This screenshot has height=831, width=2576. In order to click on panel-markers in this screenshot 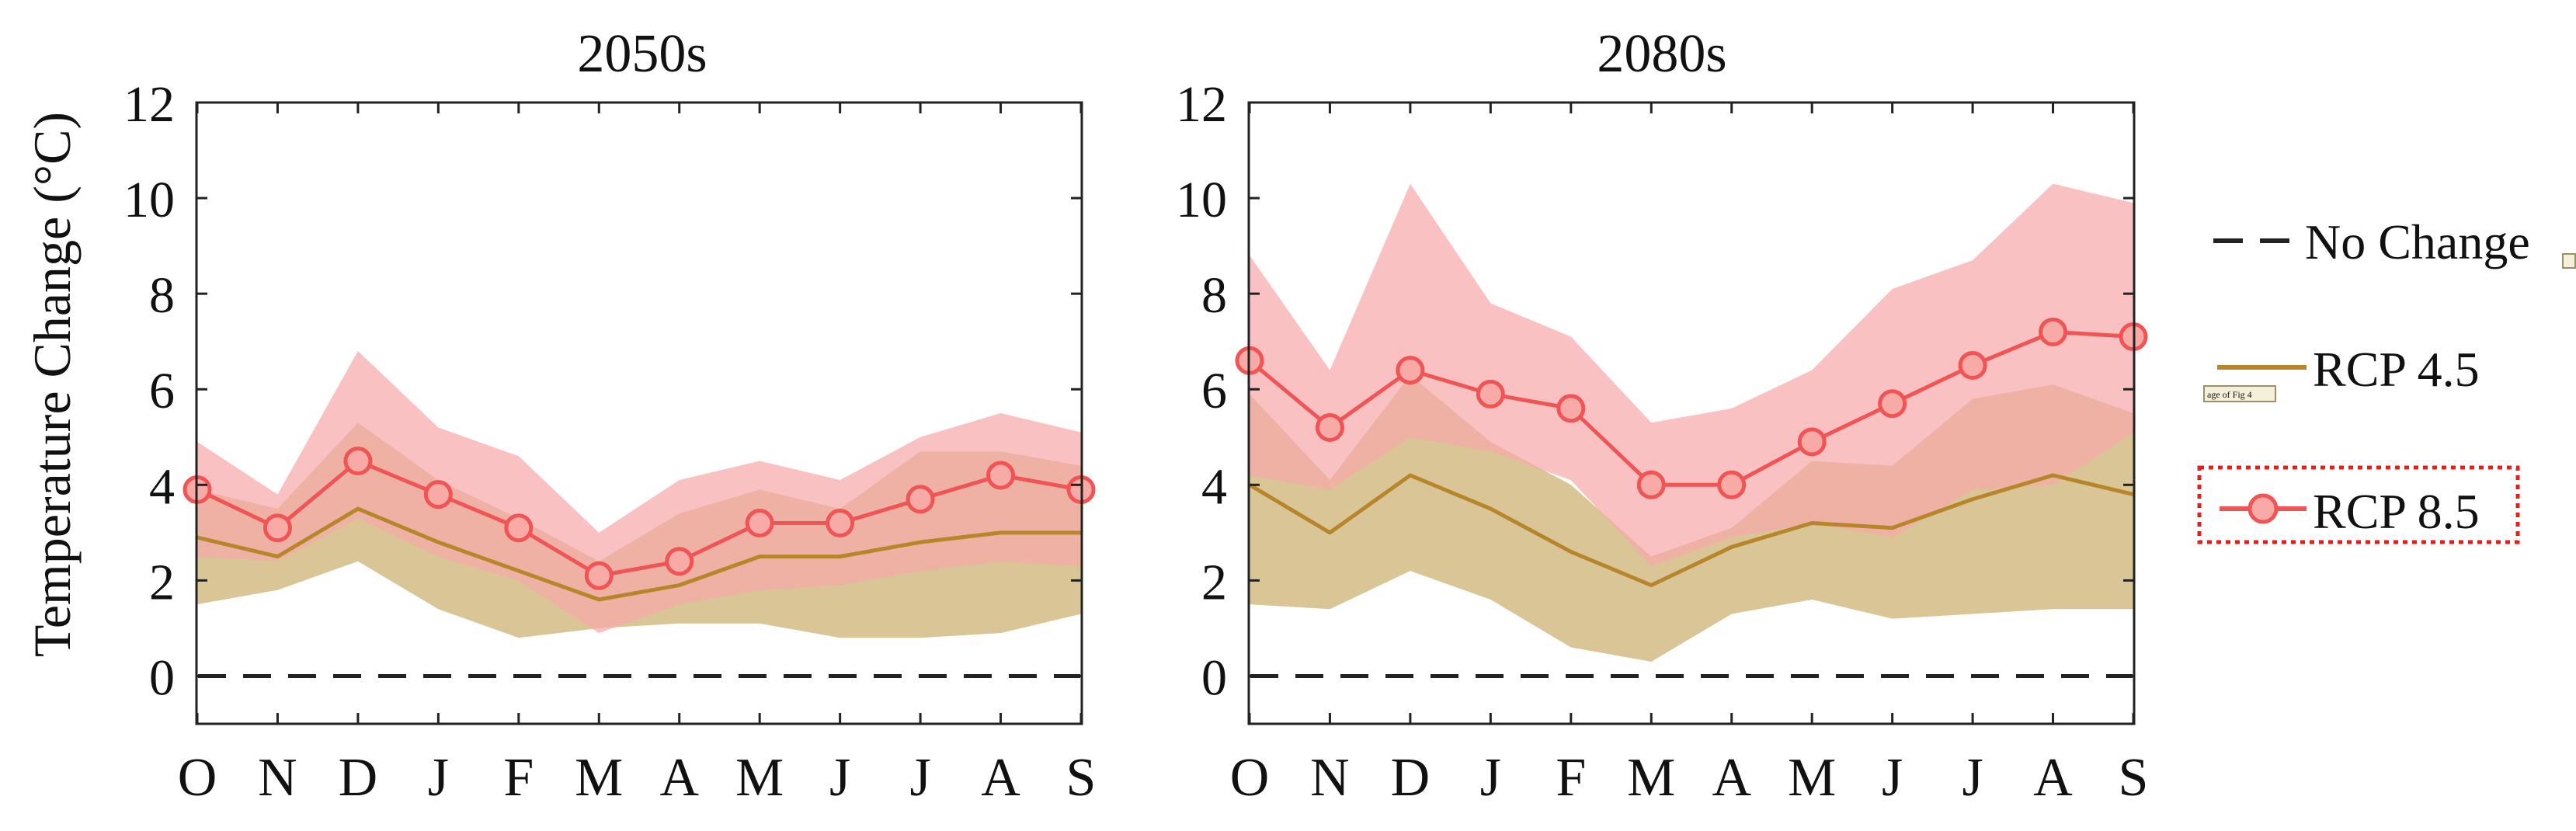, I will do `click(639, 518)`.